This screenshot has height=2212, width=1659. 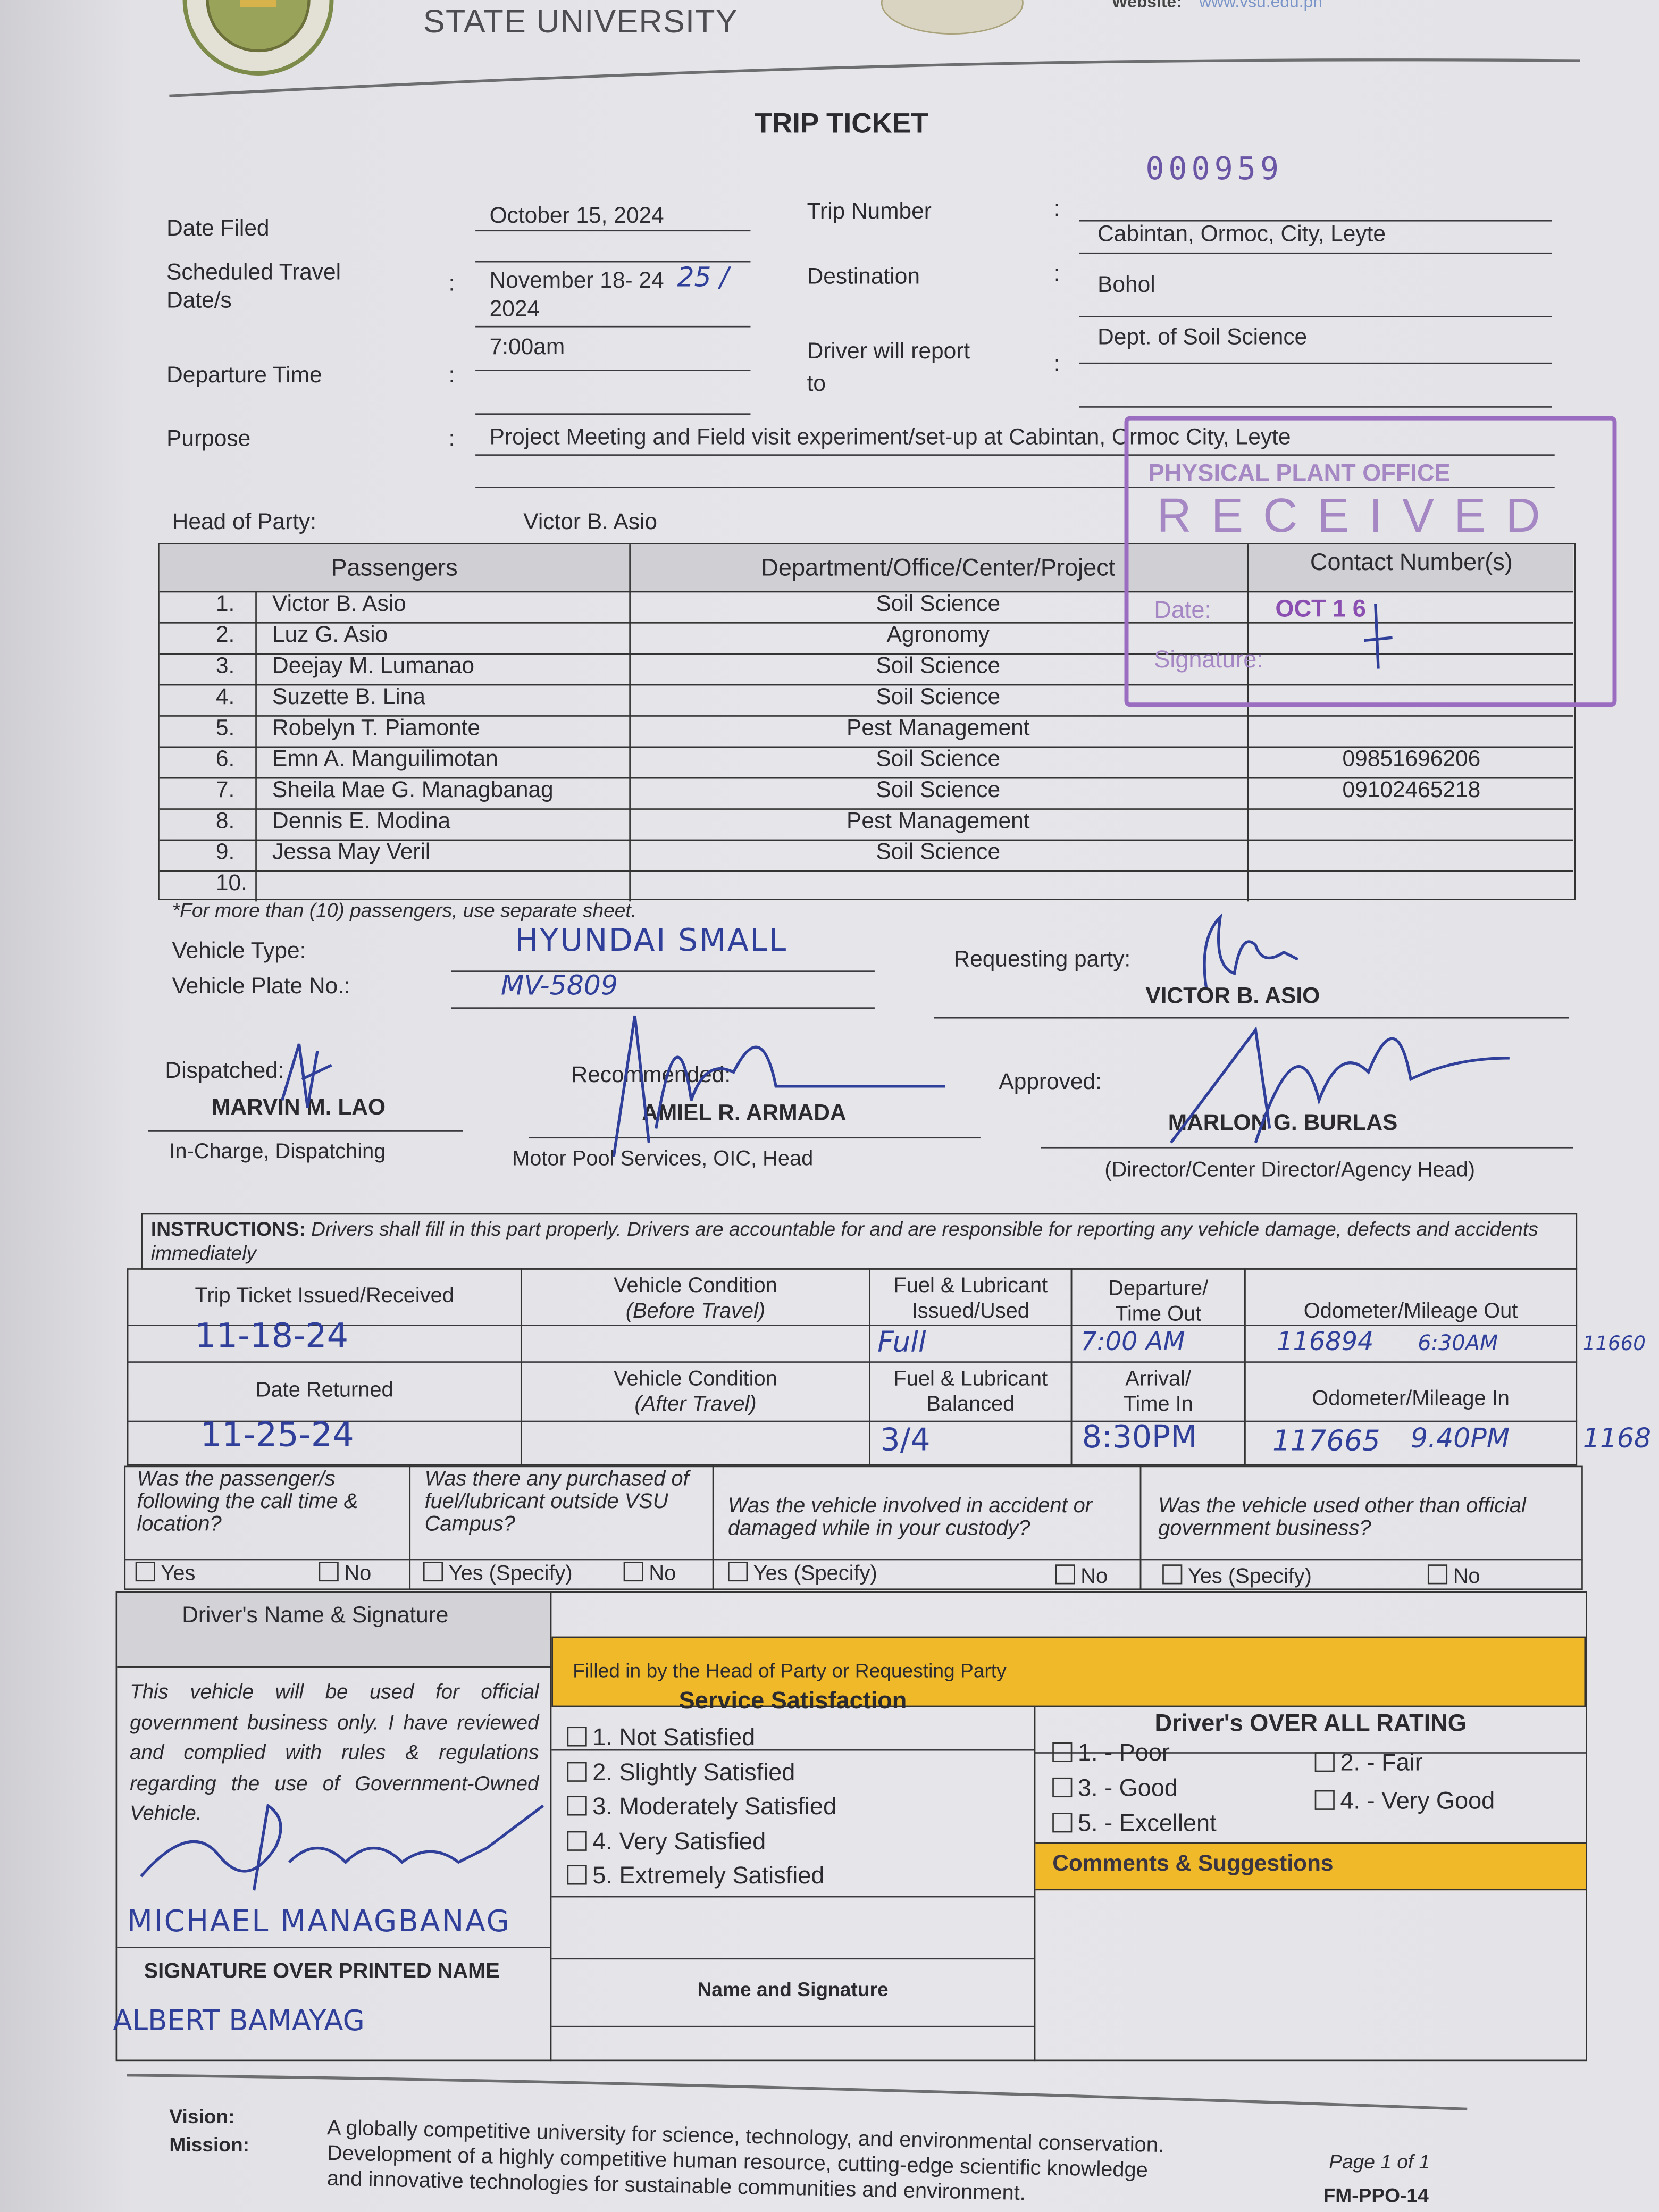 What do you see at coordinates (938, 568) in the screenshot?
I see `header-department: Department/Office/Center/Project` at bounding box center [938, 568].